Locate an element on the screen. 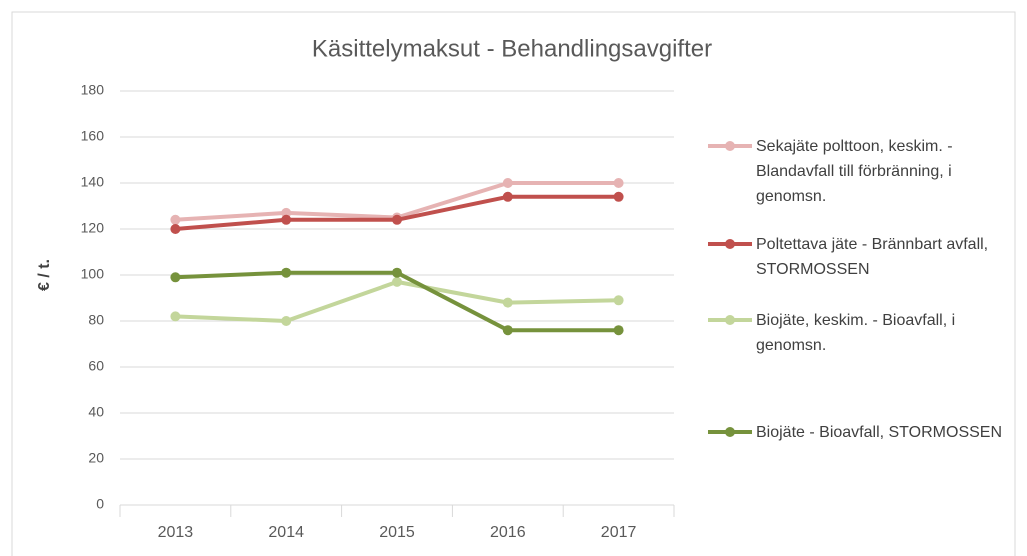  y-axis-label: € / t. is located at coordinates (44, 275).